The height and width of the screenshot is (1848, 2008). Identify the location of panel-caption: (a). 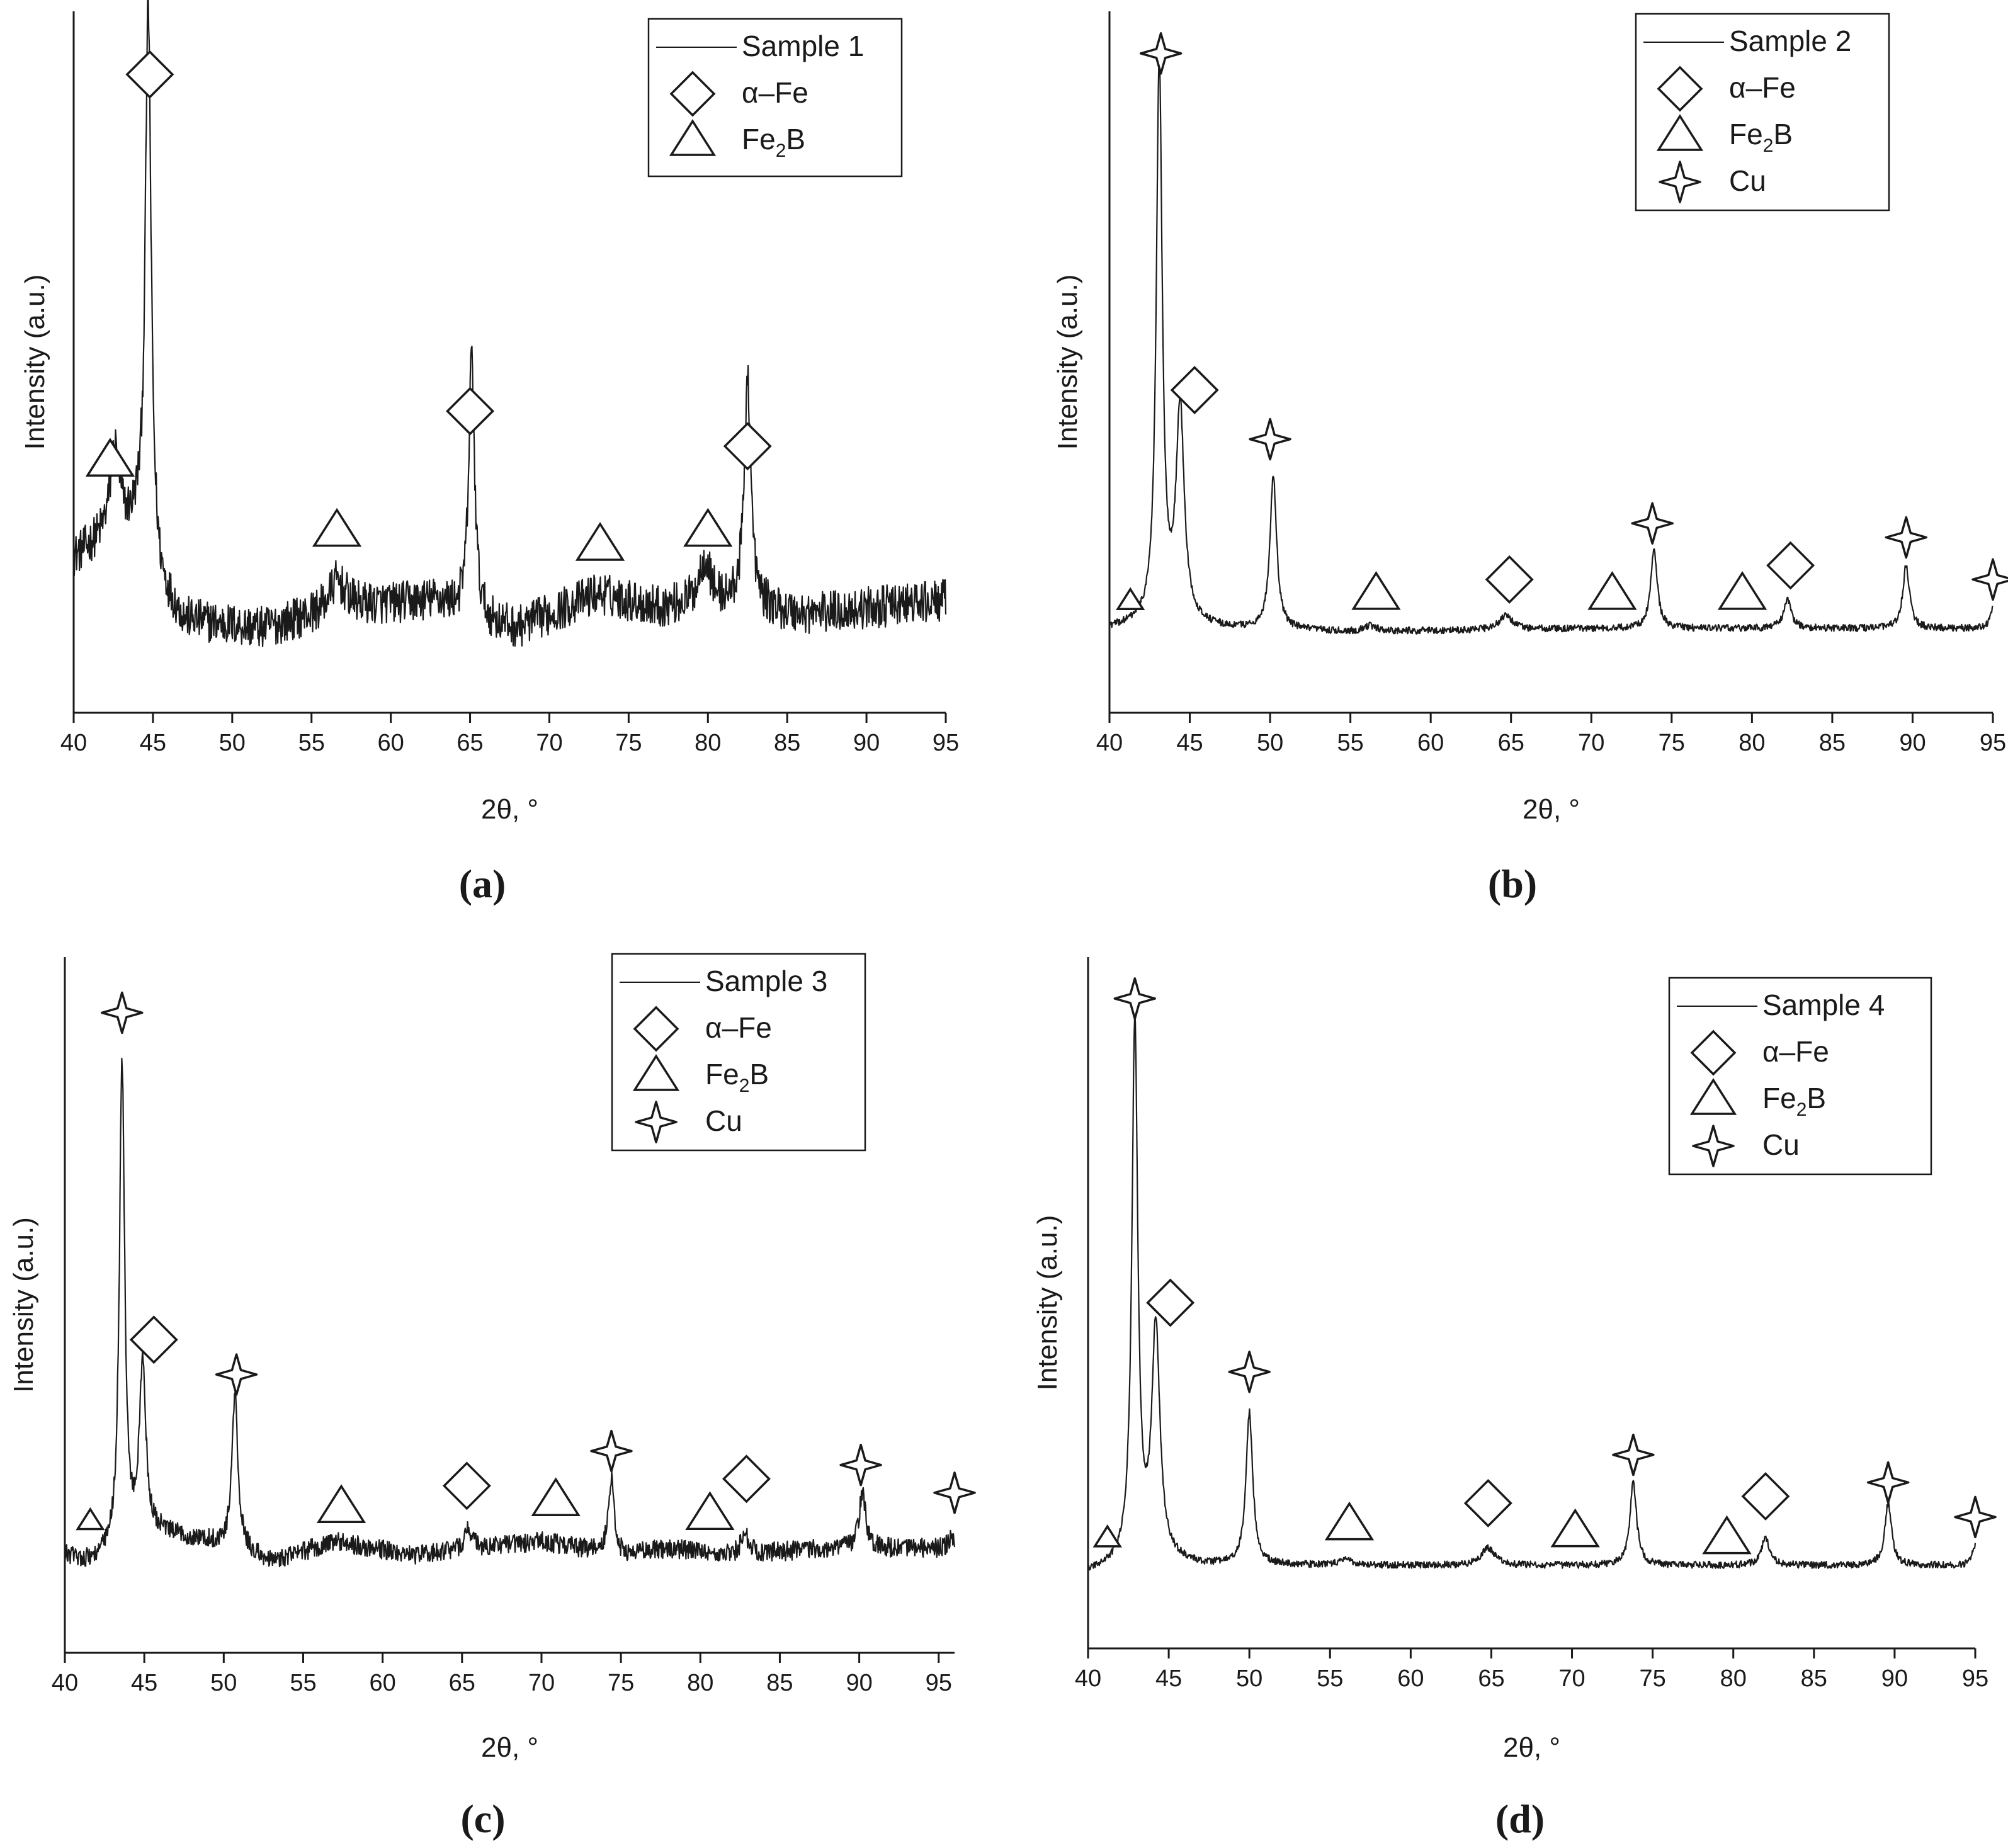
(483, 883).